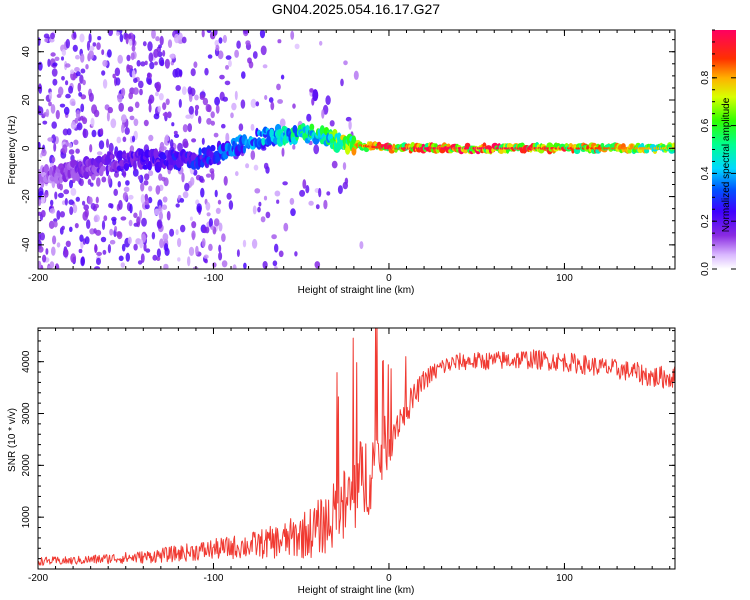 Image resolution: width=750 pixels, height=600 pixels. Describe the element at coordinates (26, 517) in the screenshot. I see `y-tick-label: 1000` at that location.